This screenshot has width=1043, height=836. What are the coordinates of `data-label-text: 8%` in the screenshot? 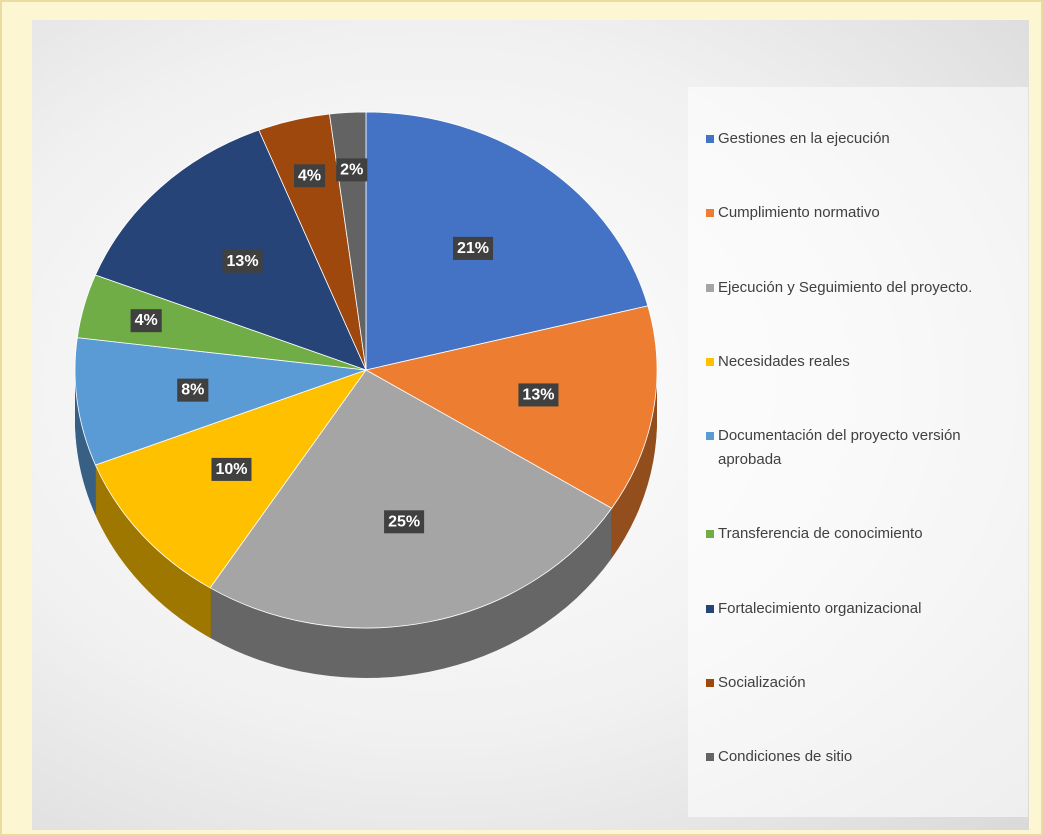 It's located at (192, 390).